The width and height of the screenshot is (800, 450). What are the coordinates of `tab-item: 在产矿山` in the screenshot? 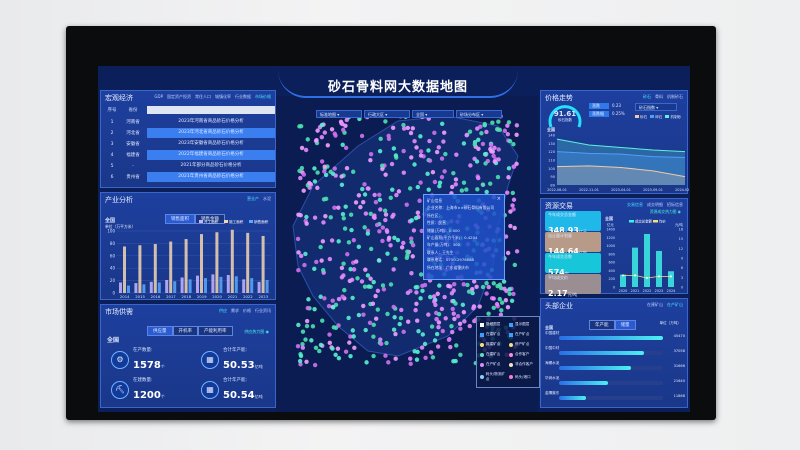 It's located at (675, 304).